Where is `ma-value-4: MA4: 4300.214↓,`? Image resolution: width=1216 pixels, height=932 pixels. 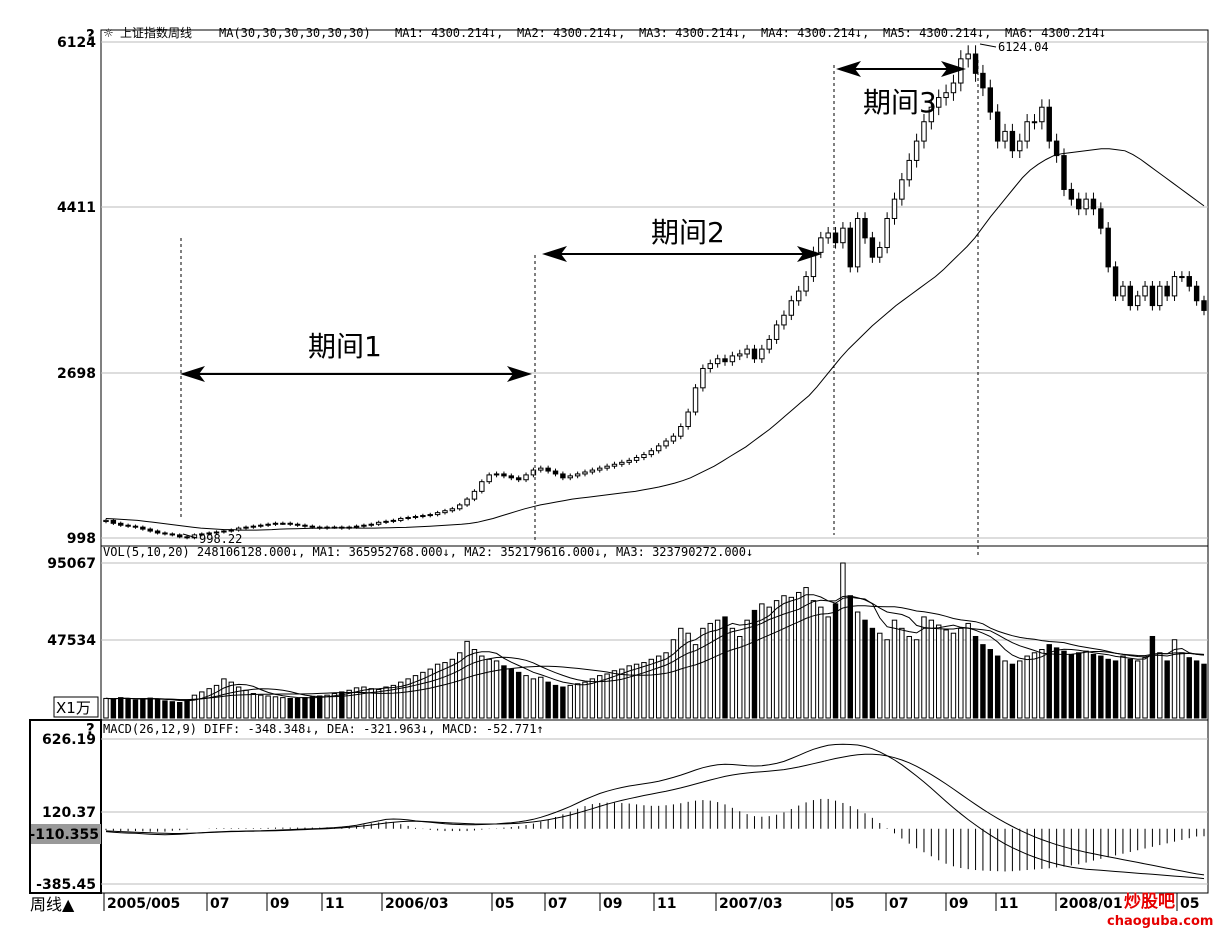 ma-value-4: MA4: 4300.214↓, is located at coordinates (815, 33).